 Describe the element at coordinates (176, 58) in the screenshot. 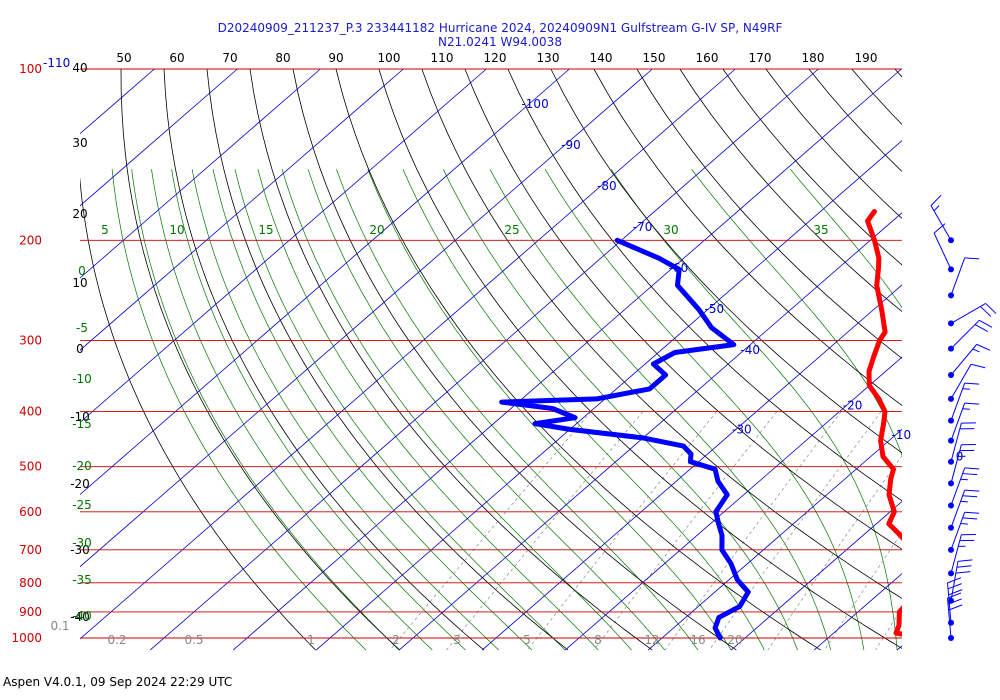

I see `top-axis-label: 60` at that location.